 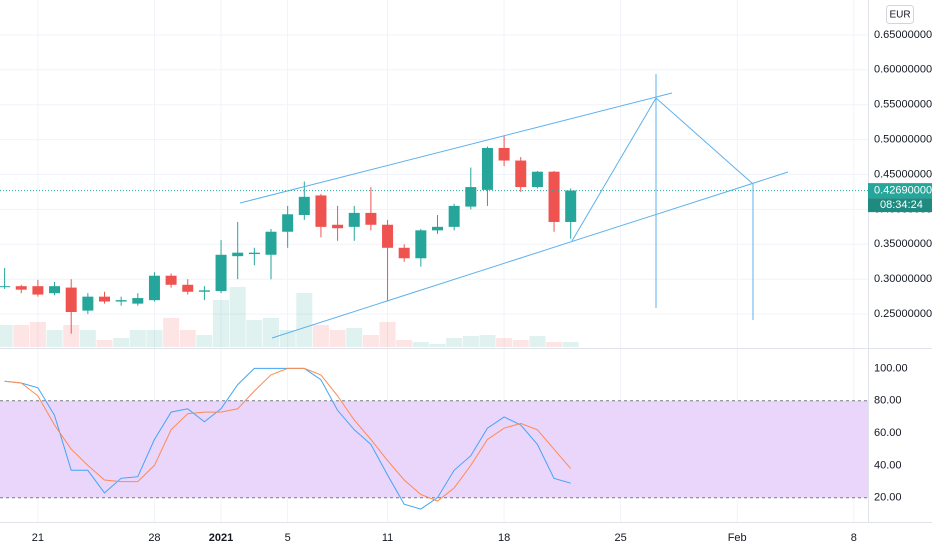 I want to click on y-tick-label: 0.65000000, so click(x=903, y=35).